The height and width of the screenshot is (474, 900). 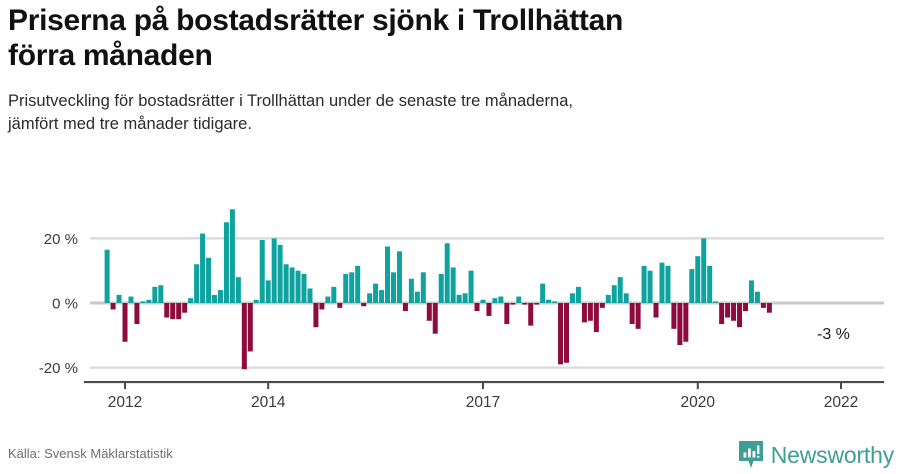 What do you see at coordinates (841, 402) in the screenshot?
I see `x-axis-label: 2022` at bounding box center [841, 402].